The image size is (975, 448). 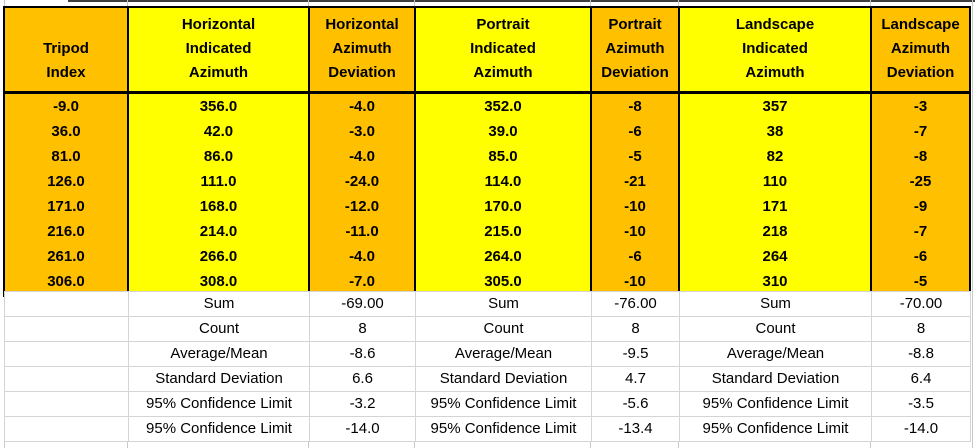 What do you see at coordinates (775, 181) in the screenshot?
I see `data-cell: 110` at bounding box center [775, 181].